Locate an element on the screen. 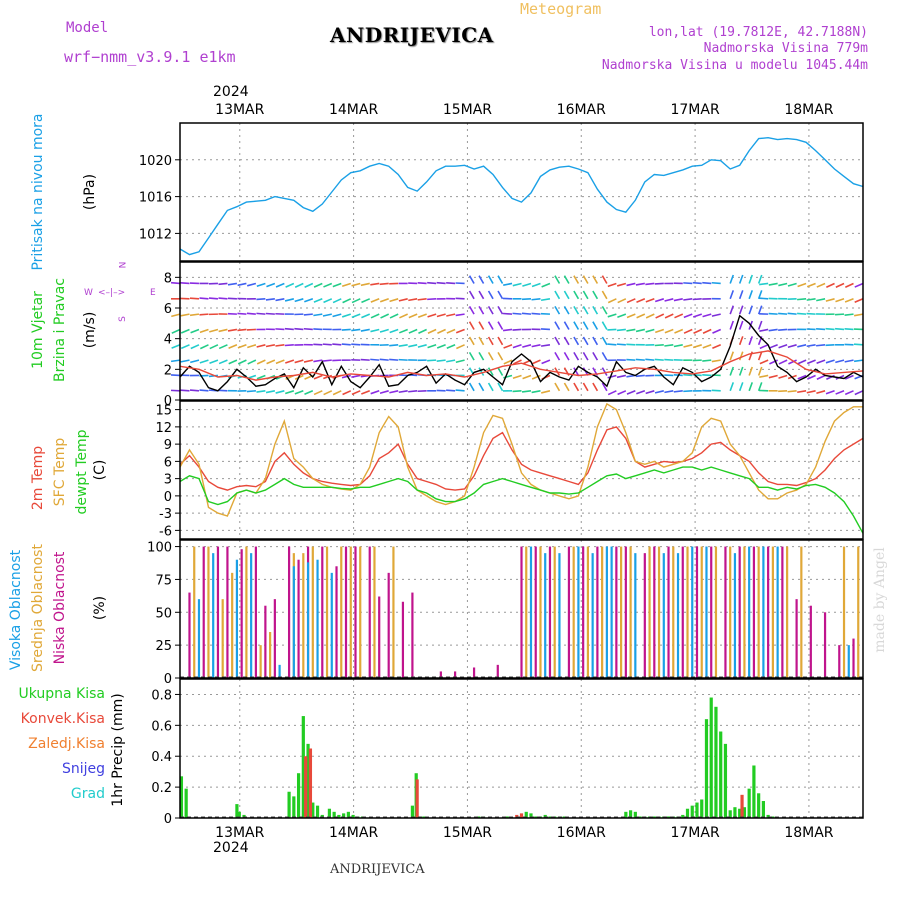  ytick-label: 15 is located at coordinates (163, 411).